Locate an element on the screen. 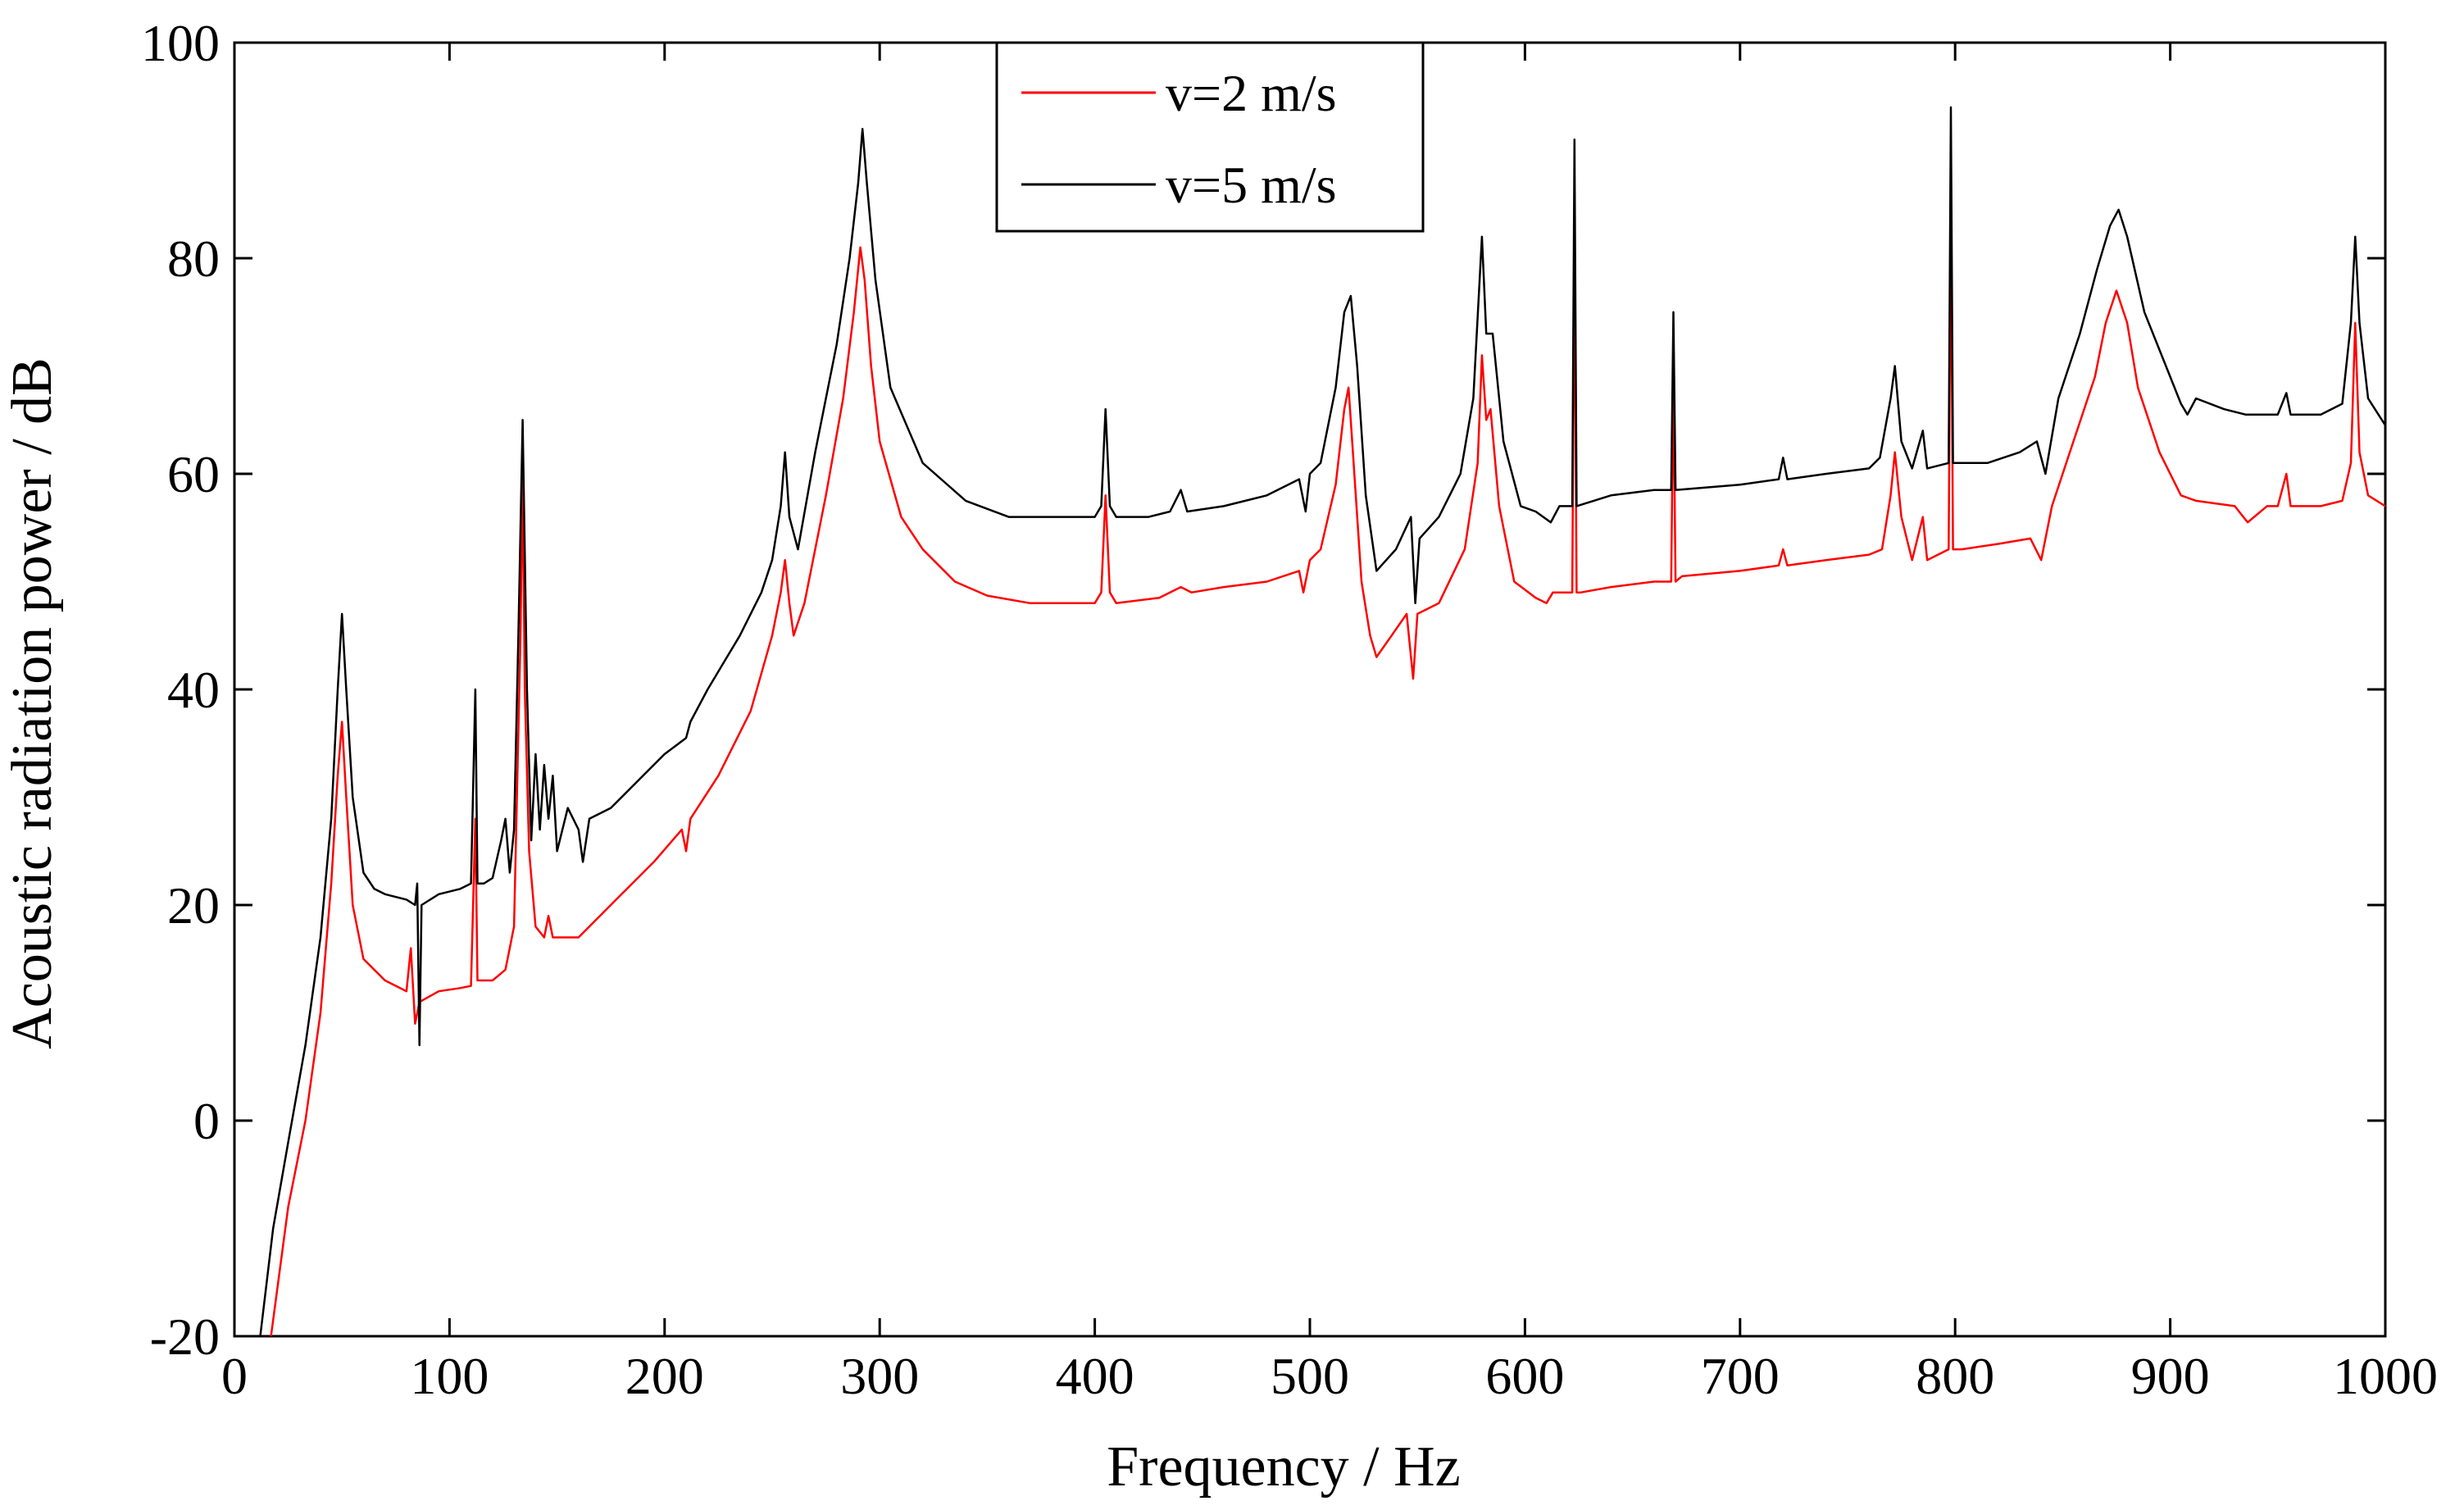 This screenshot has width=2464, height=1510. y-tick-label: 80 is located at coordinates (193, 259).